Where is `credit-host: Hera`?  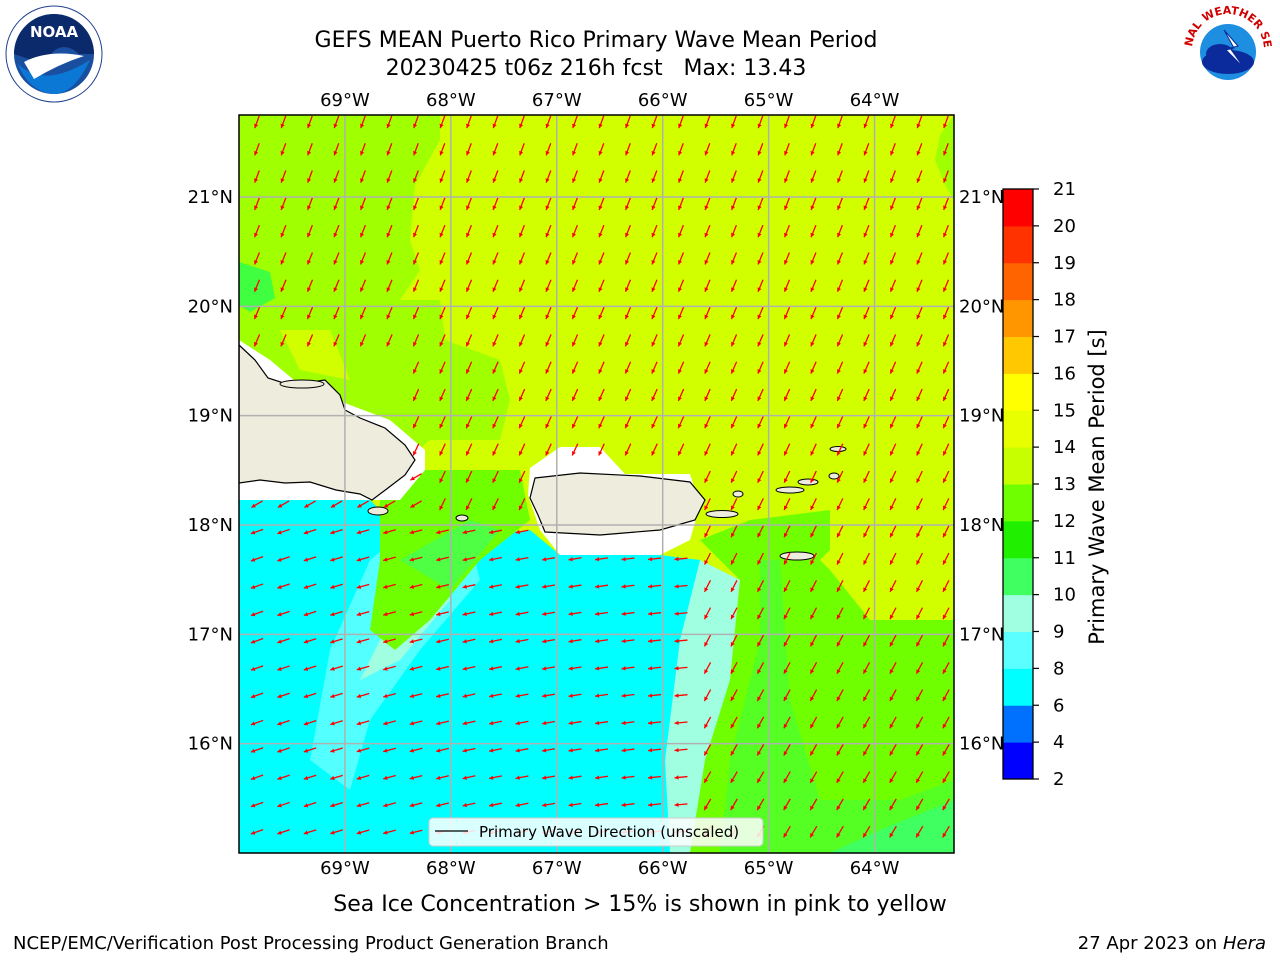
credit-host: Hera is located at coordinates (1244, 943).